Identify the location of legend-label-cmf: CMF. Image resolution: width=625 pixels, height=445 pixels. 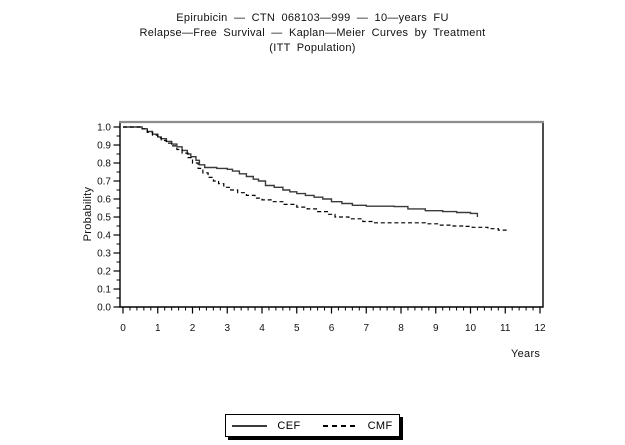
(380, 425).